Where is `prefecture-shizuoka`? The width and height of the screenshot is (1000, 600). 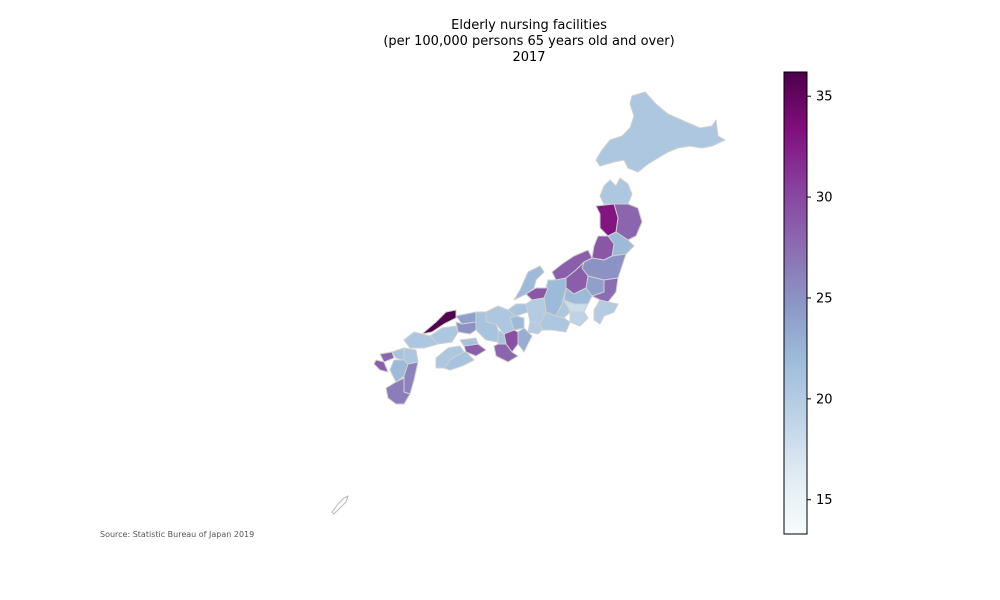 prefecture-shizuoka is located at coordinates (555, 322).